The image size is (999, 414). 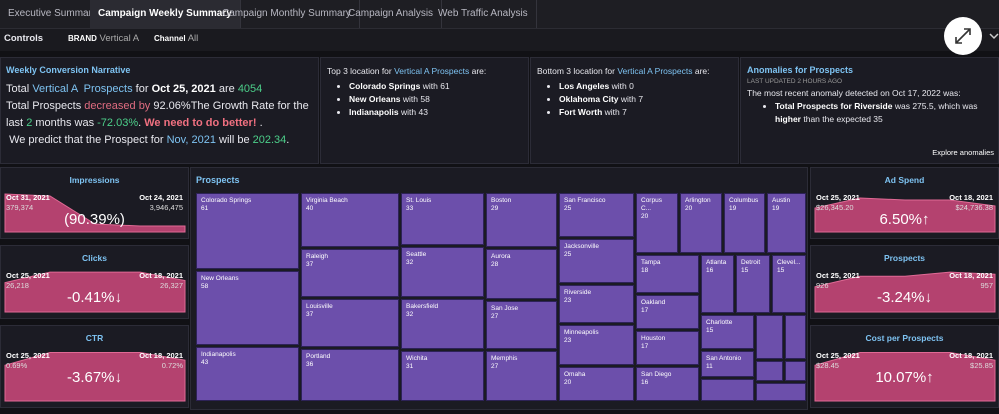 What do you see at coordinates (310, 364) in the screenshot?
I see `cell-value: 36` at bounding box center [310, 364].